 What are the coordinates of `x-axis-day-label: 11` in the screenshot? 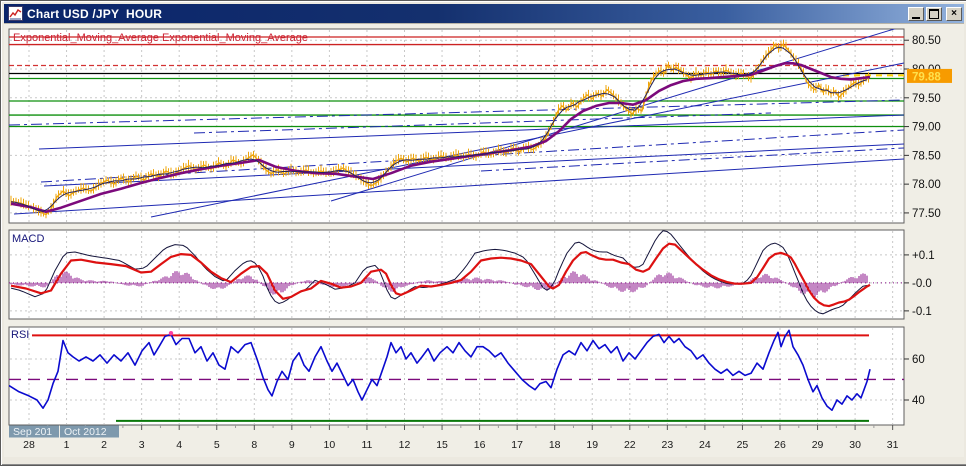 It's located at (366, 445).